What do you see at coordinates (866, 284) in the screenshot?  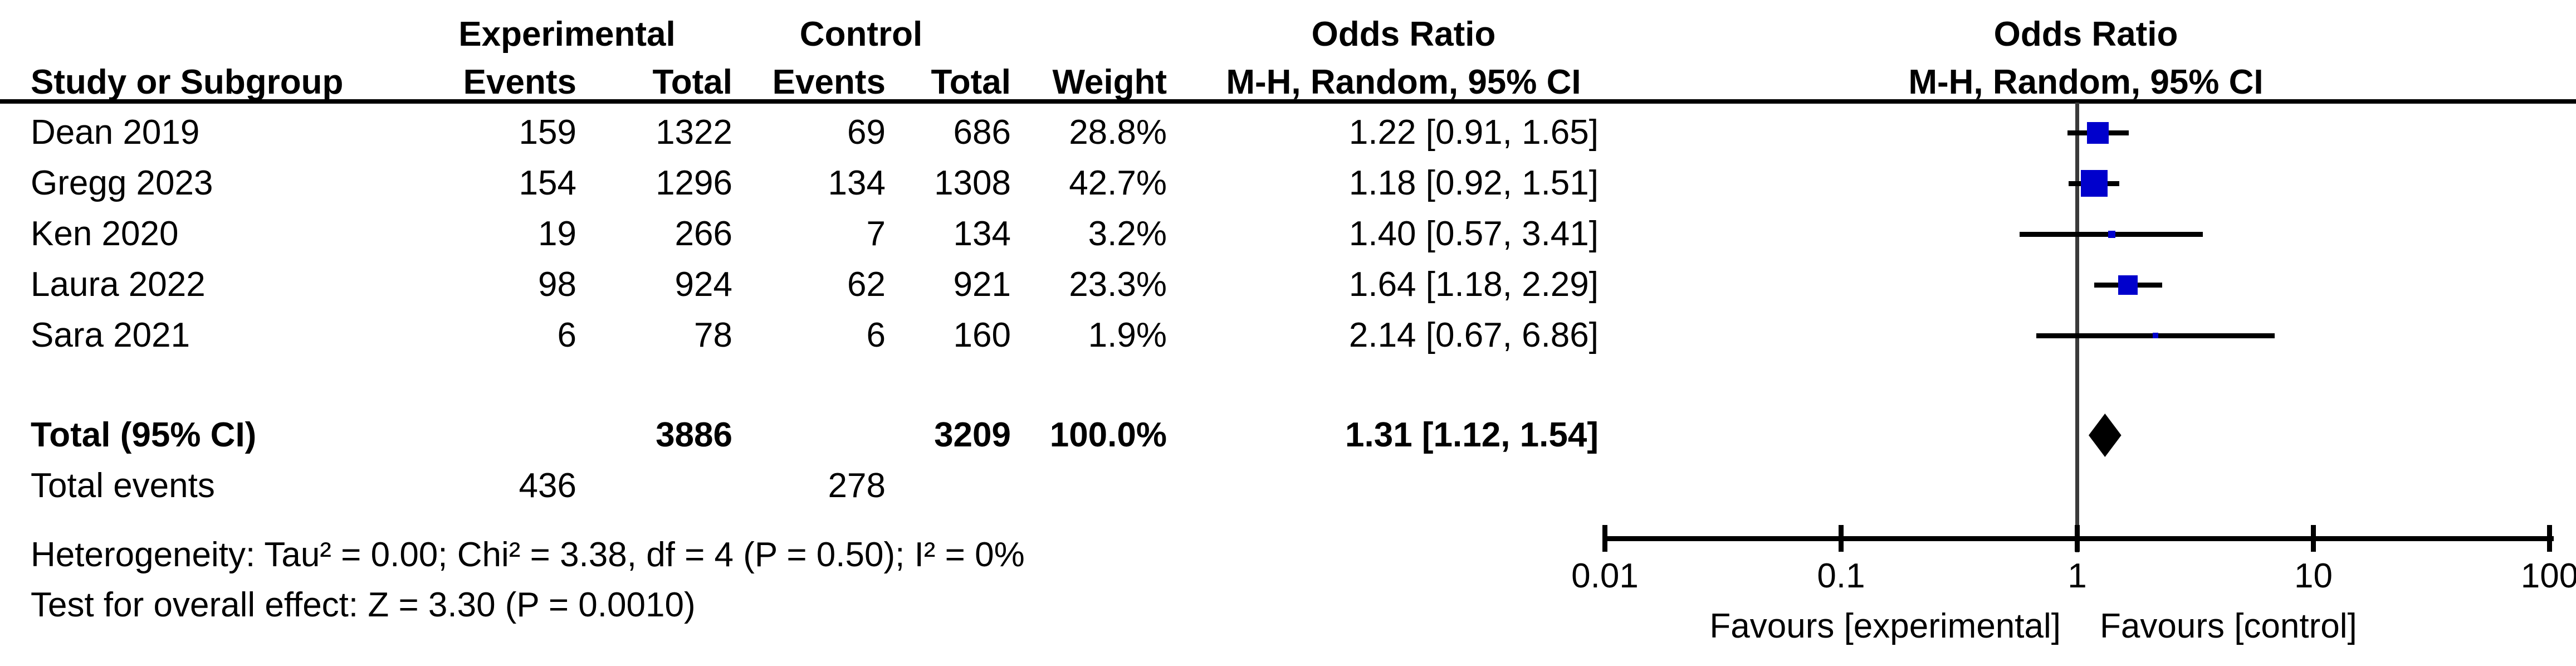 I see `ctrl-events-cell: 62` at bounding box center [866, 284].